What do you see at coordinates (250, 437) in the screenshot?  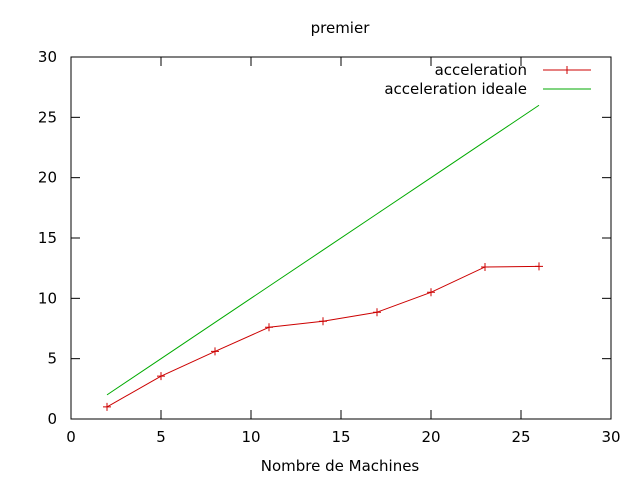 I see `x-tick-label: 10` at bounding box center [250, 437].